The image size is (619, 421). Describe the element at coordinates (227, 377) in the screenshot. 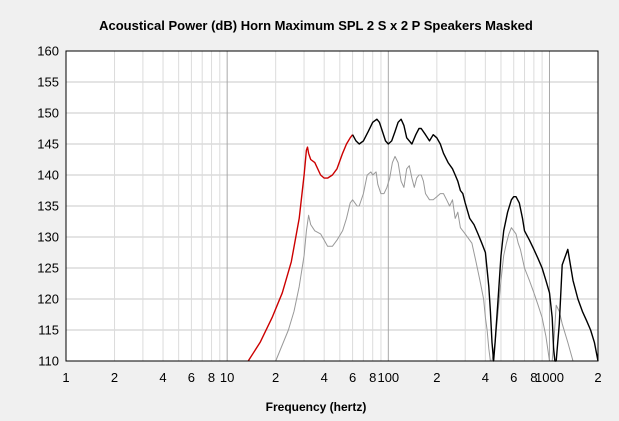

I see `x-tick-label: 10` at that location.